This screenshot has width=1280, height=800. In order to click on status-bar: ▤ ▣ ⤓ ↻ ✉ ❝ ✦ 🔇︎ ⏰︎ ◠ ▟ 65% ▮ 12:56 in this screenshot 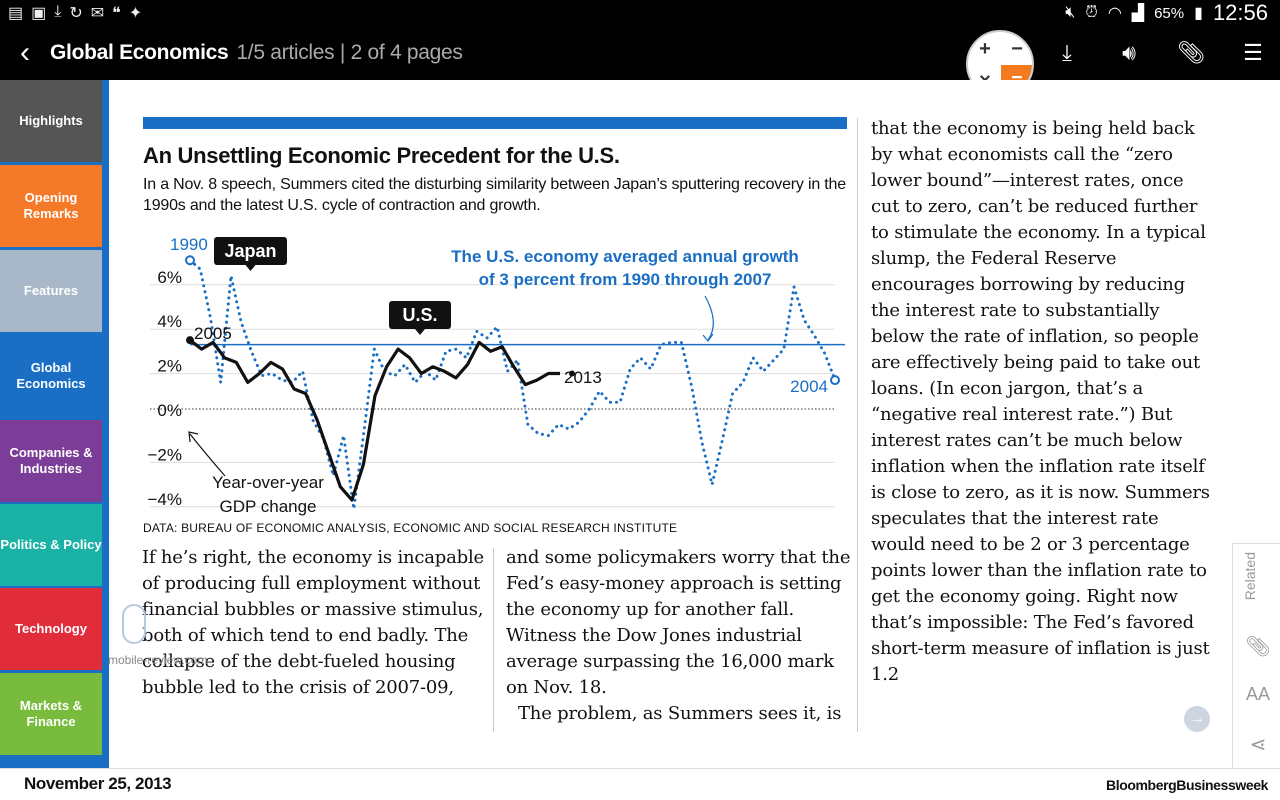, I will do `click(640, 13)`.